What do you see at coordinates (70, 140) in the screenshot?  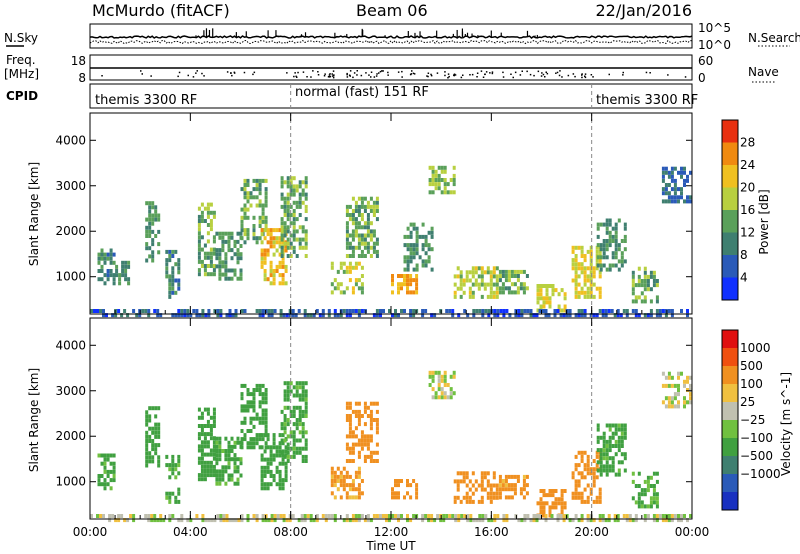 I see `y-tick-label: 4000` at bounding box center [70, 140].